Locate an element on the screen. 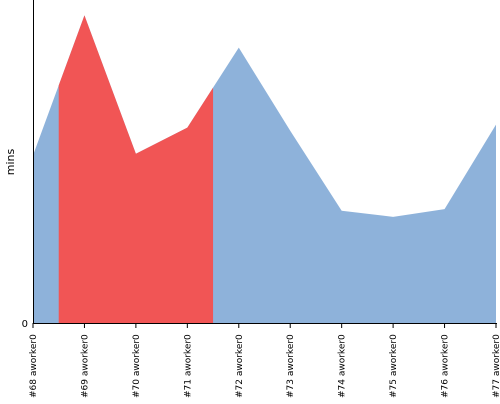  y-axis-title: mins is located at coordinates (10, 161).